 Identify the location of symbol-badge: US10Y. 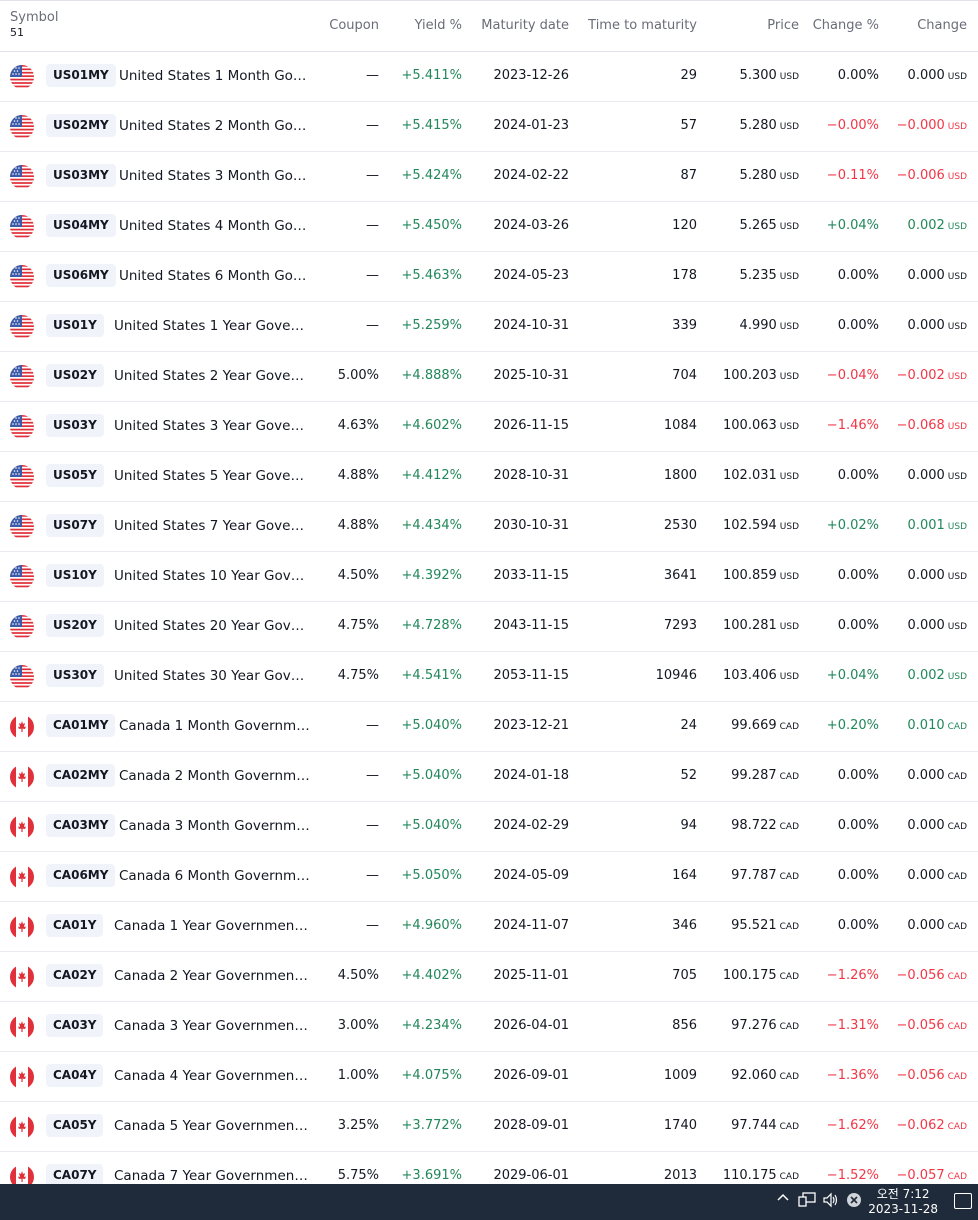
(75, 575).